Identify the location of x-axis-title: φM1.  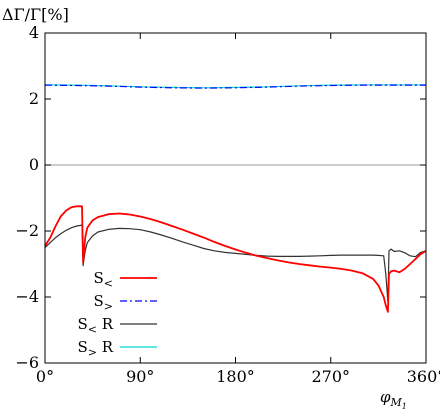
(393, 398).